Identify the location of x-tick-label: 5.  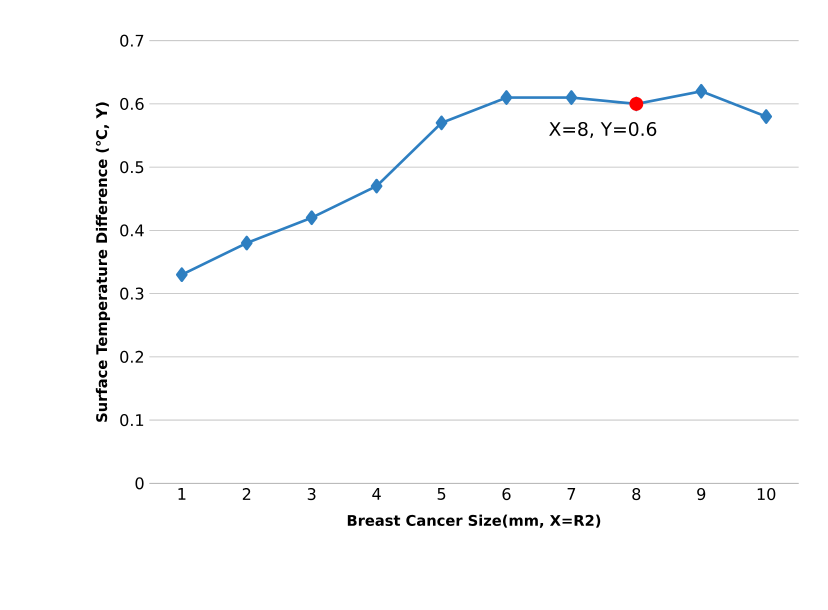
(442, 494).